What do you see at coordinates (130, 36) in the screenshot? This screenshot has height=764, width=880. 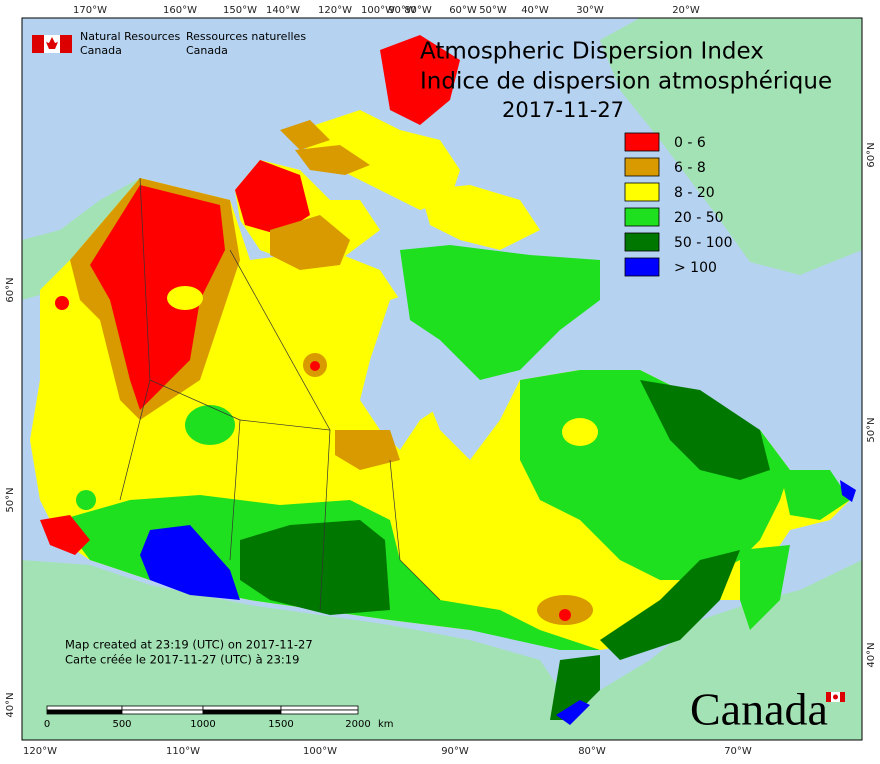 I see `agency-en: Natural Resources` at bounding box center [130, 36].